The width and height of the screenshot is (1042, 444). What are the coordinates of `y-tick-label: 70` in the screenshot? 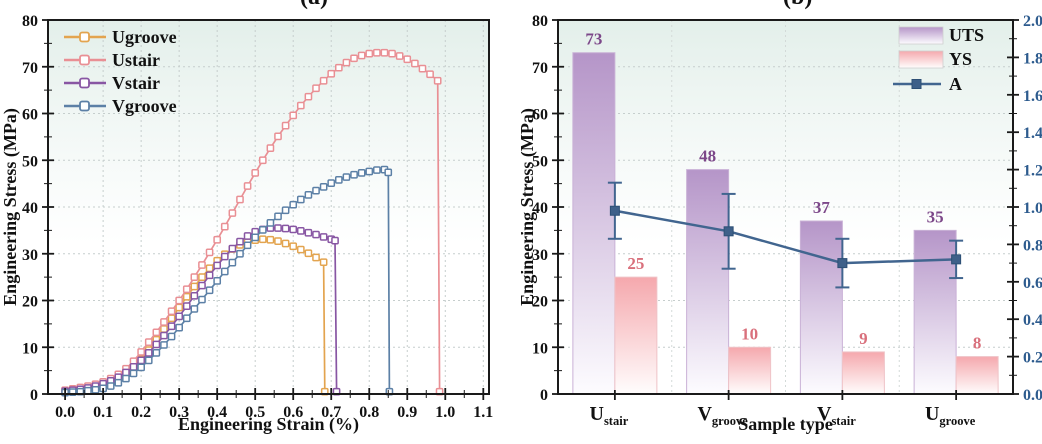 It's located at (30, 68).